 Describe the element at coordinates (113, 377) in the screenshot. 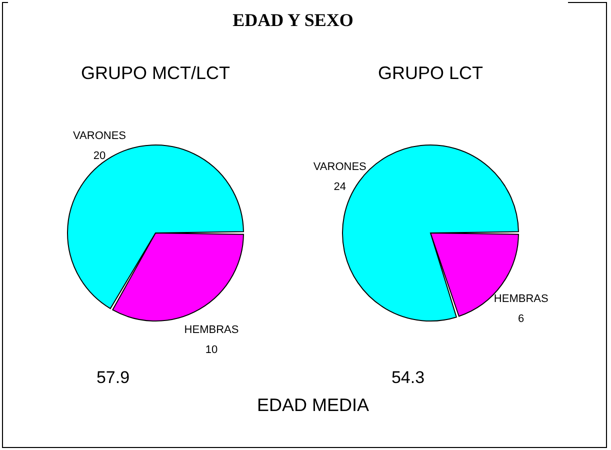

I see `text: 57.9` at that location.